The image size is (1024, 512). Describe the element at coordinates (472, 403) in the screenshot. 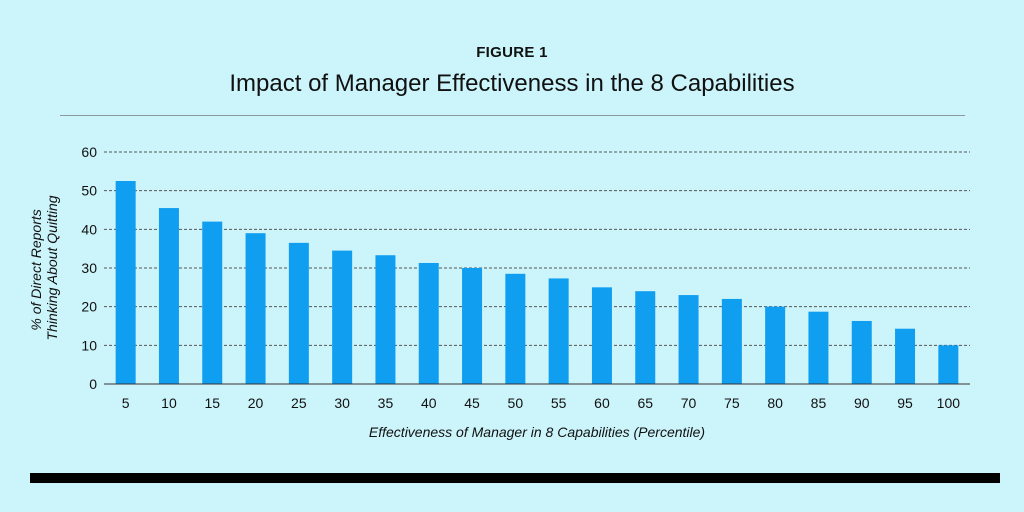

I see `x-tick-label: 45` at that location.